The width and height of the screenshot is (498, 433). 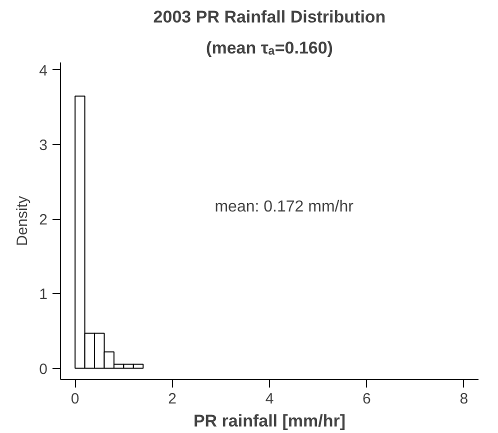 What do you see at coordinates (43, 369) in the screenshot?
I see `y-tick-label: 0` at bounding box center [43, 369].